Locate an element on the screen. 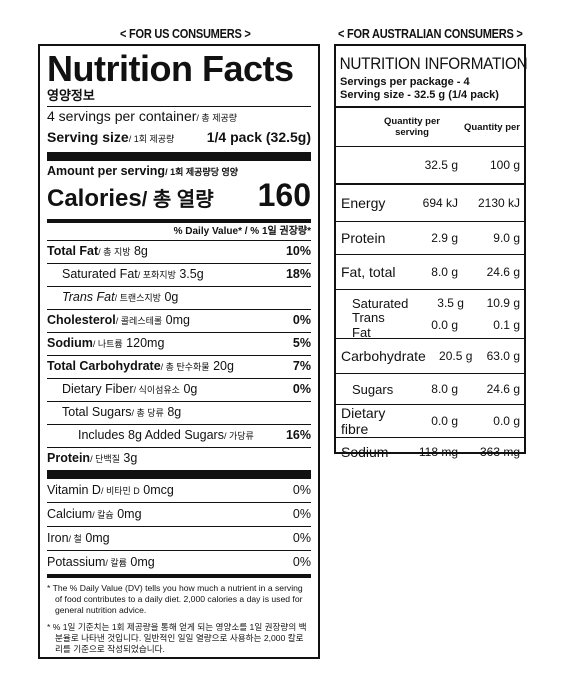 This screenshot has width=563, height=698. au-row-per100: 100 g is located at coordinates (504, 165).